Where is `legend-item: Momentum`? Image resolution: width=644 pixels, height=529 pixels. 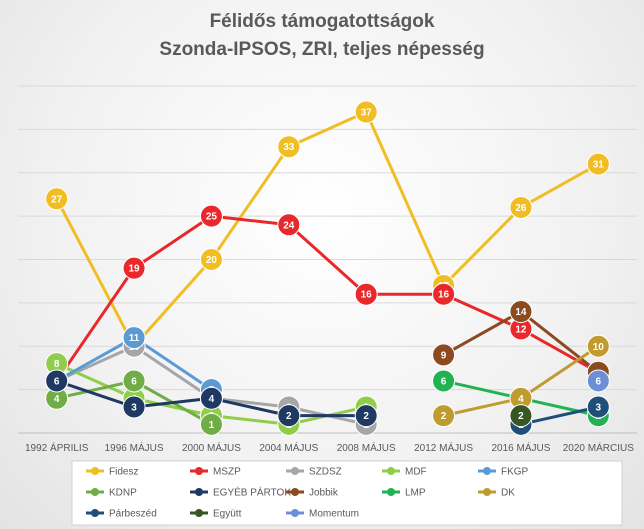 legend-item: Momentum is located at coordinates (322, 514).